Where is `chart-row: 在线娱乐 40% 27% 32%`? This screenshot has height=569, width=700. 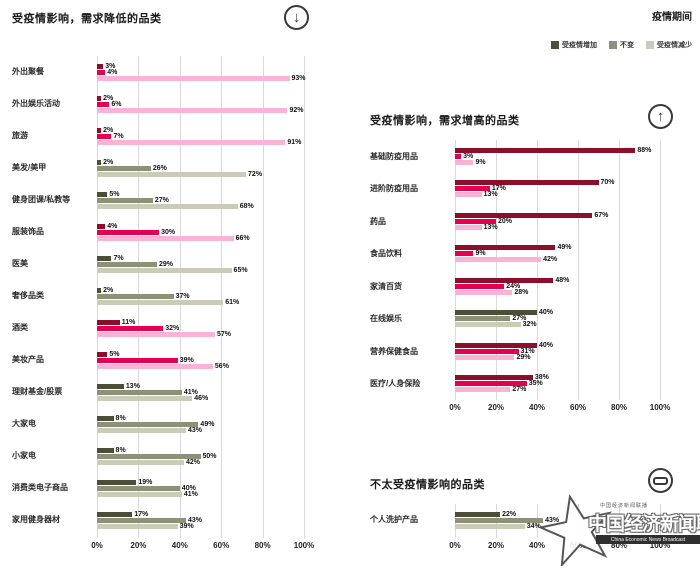
chart-row: 在线娱乐 40% 27% 32% is located at coordinates (535, 319).